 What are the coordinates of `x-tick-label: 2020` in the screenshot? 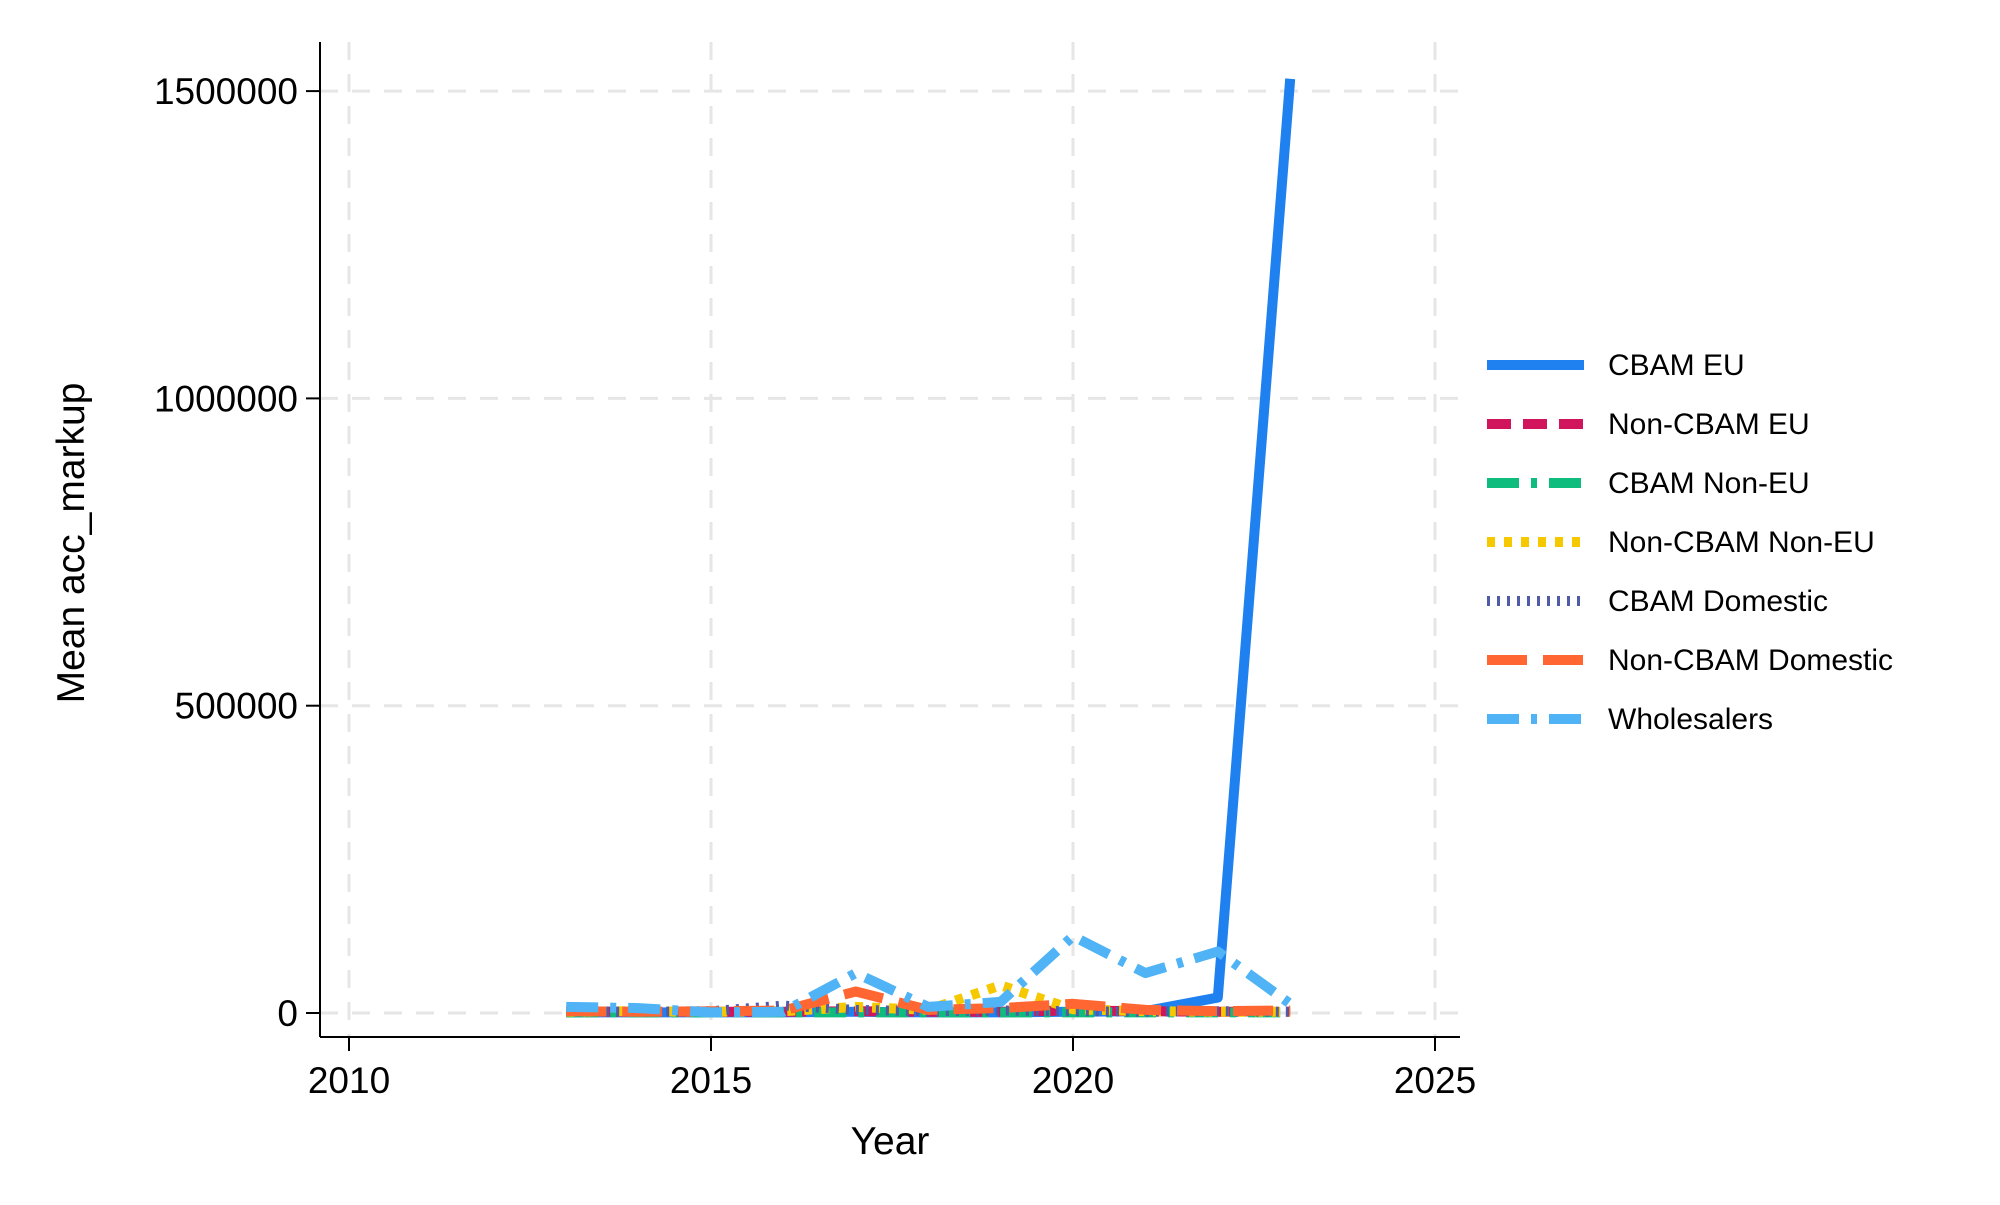 It's located at (1073, 1080).